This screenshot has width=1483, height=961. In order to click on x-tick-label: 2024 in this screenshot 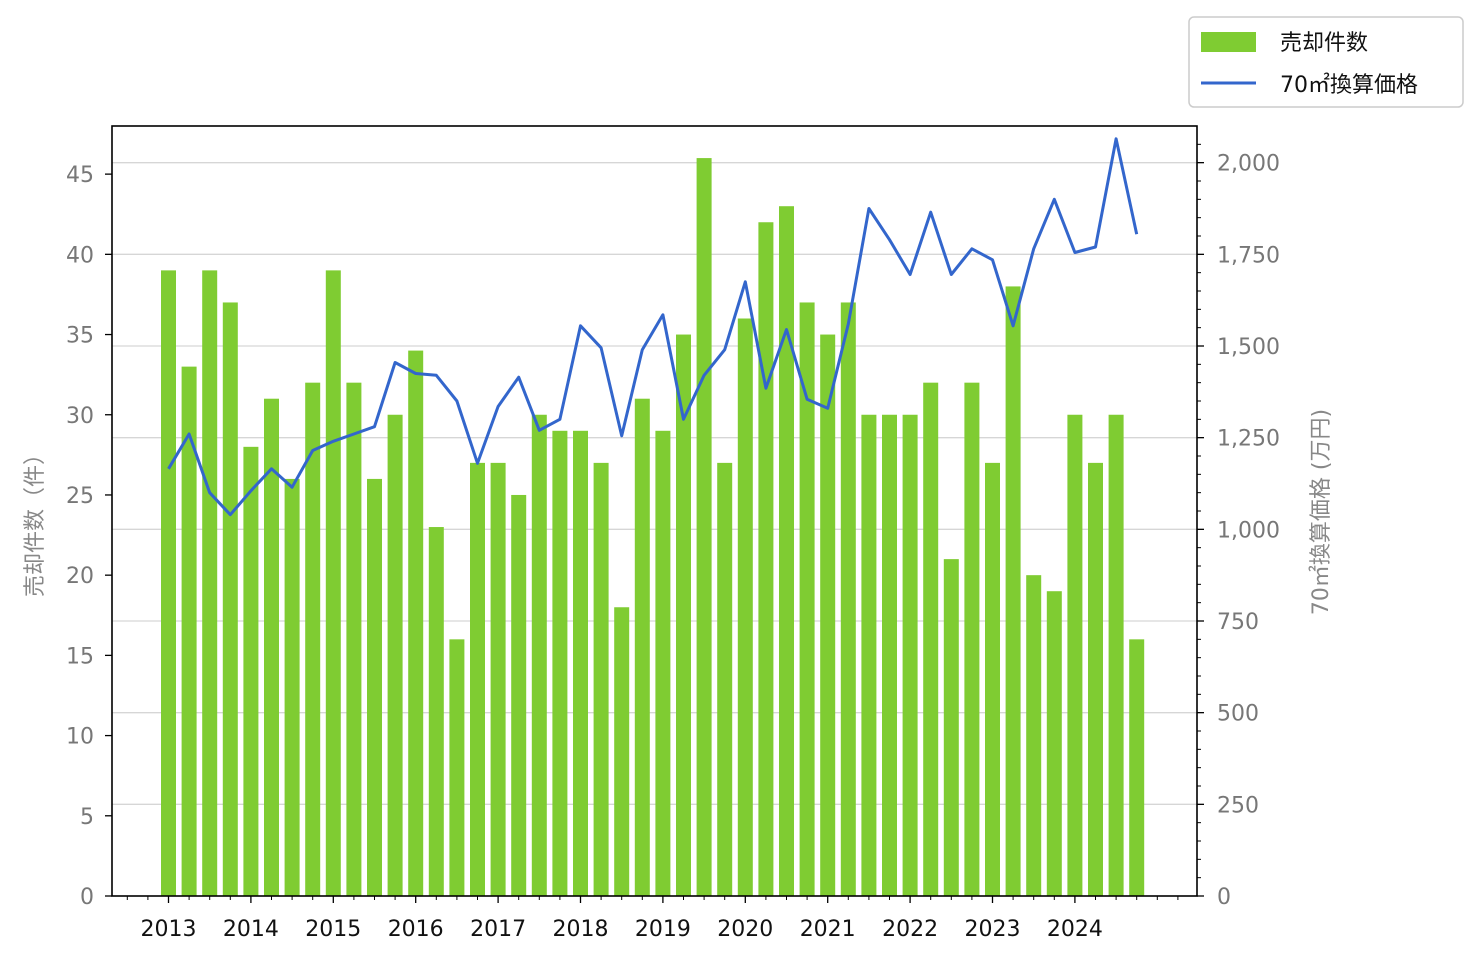, I will do `click(1075, 929)`.